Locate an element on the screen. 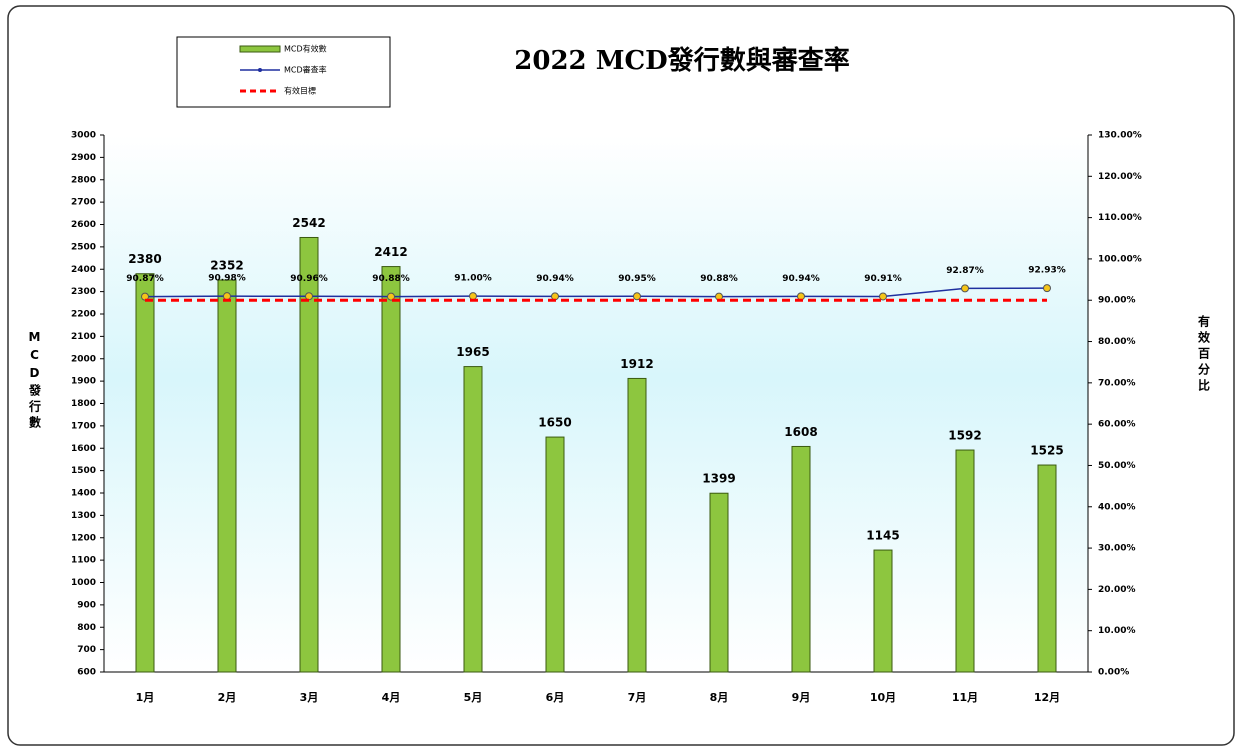 This screenshot has width=1240, height=751. y-tick-label: 1500 is located at coordinates (83, 471).